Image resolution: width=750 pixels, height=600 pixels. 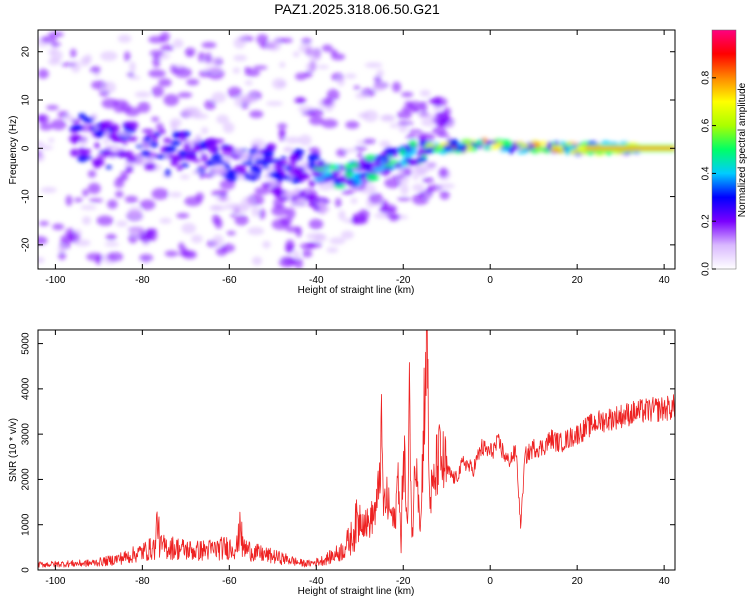 I want to click on colorbar-tick-label: 0.2, so click(x=706, y=221).